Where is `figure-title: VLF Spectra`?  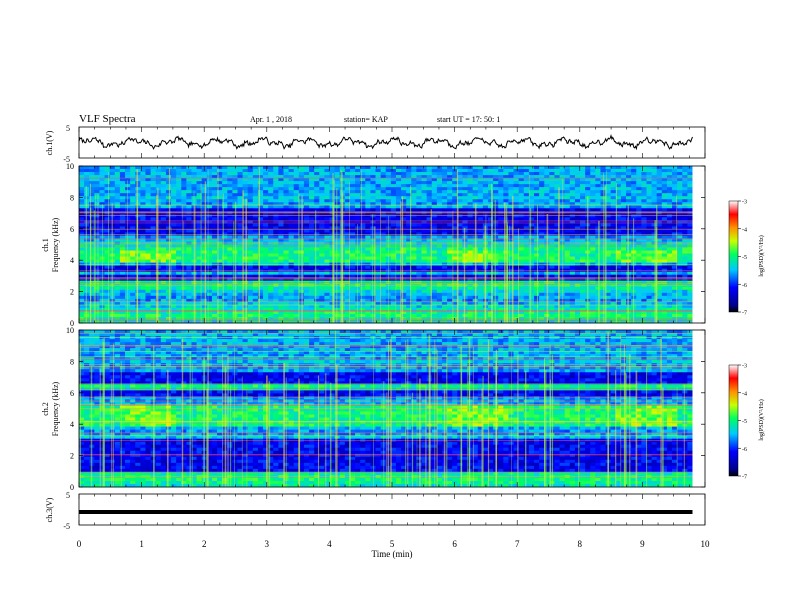
figure-title: VLF Spectra is located at coordinates (107, 119).